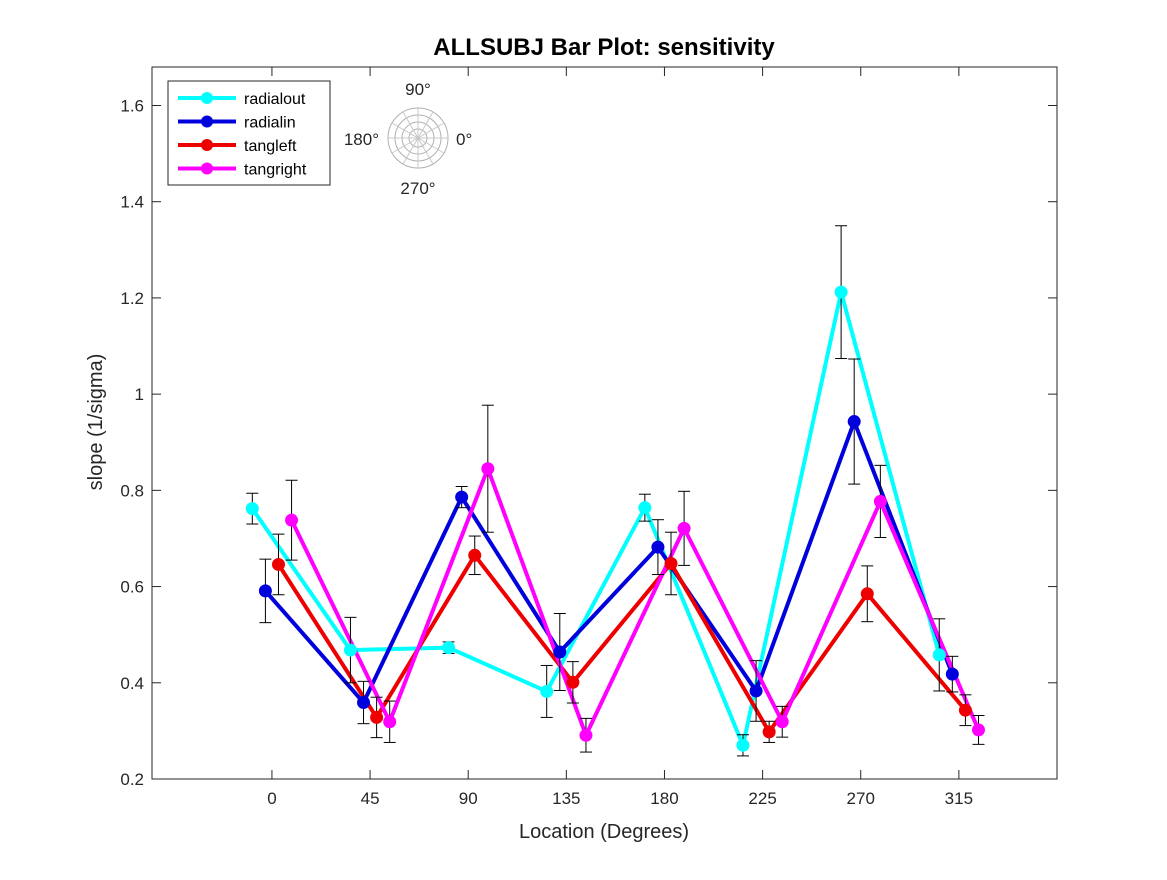 The image size is (1167, 880). What do you see at coordinates (370, 798) in the screenshot?
I see `x-tick-label: 45` at bounding box center [370, 798].